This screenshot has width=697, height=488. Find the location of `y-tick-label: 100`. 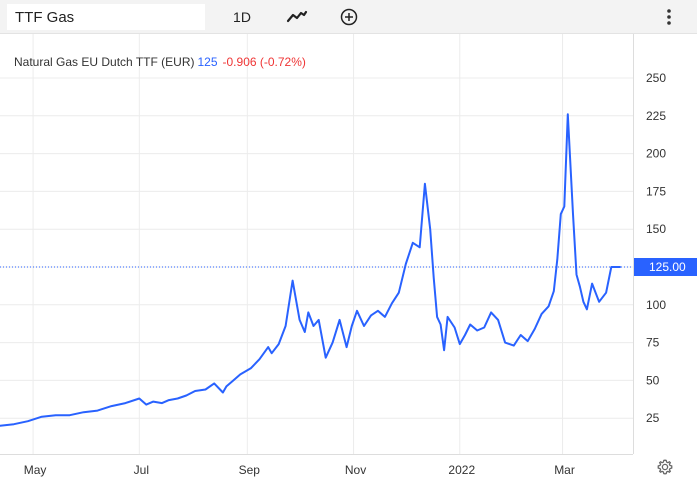

y-tick-label: 100 is located at coordinates (656, 305).